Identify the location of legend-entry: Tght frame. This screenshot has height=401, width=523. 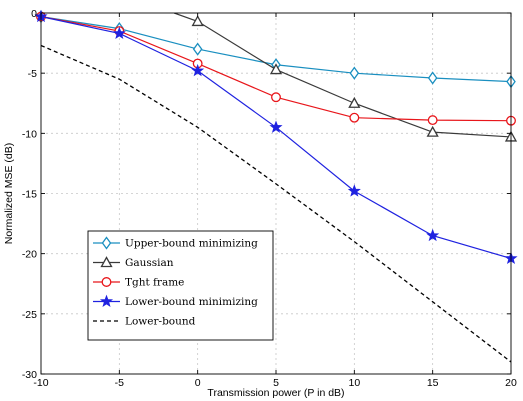
(138, 283).